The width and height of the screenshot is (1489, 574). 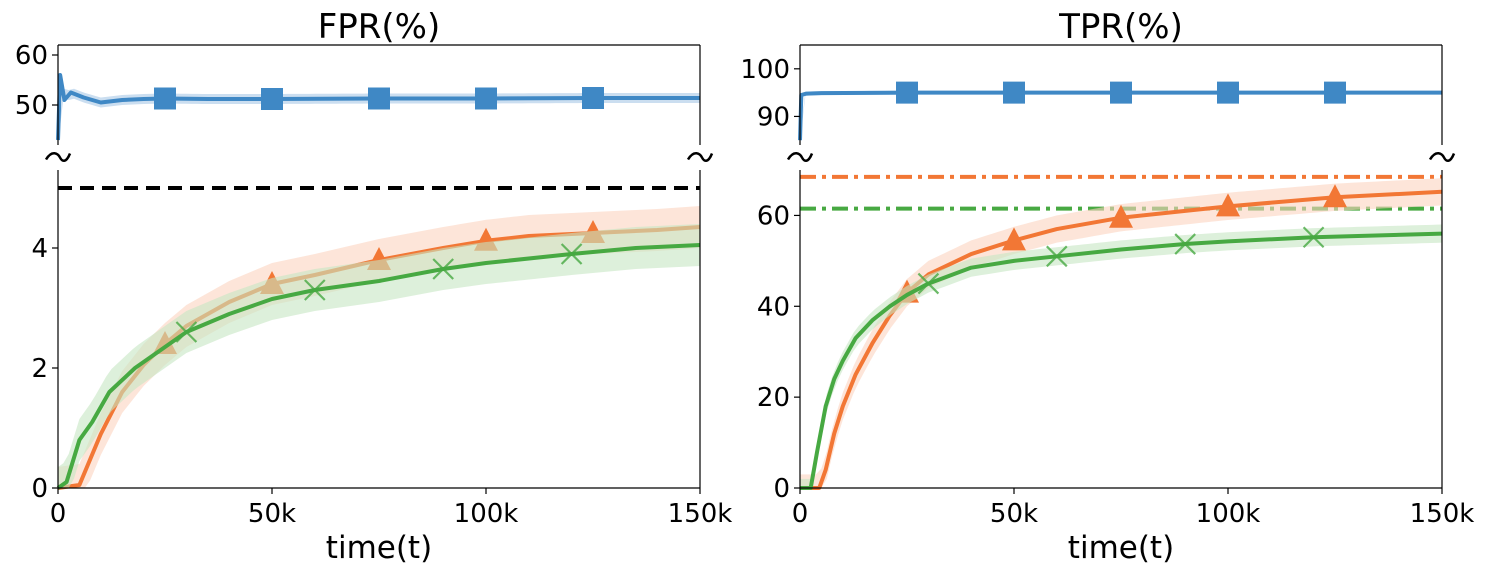 What do you see at coordinates (765, 70) in the screenshot?
I see `y-tick-label: 100` at bounding box center [765, 70].